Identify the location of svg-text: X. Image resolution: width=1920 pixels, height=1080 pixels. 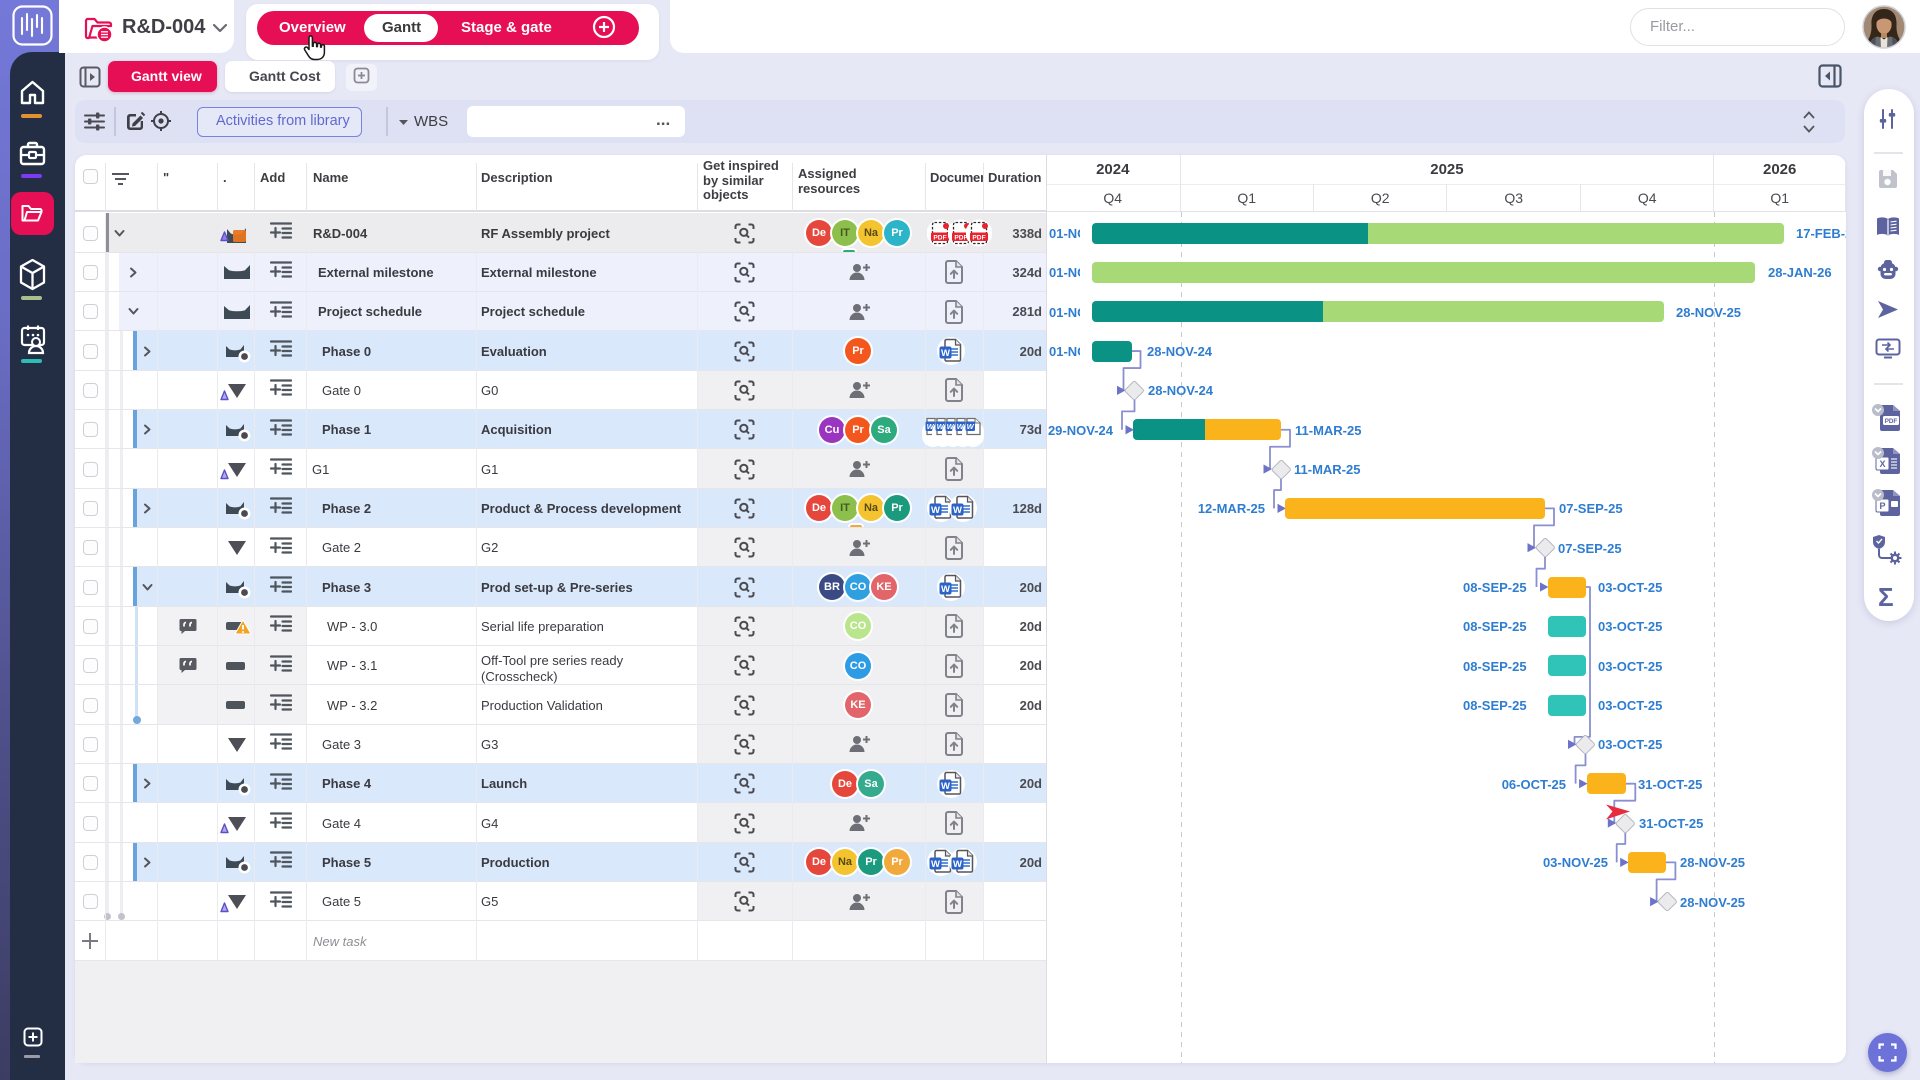
(1882, 464).